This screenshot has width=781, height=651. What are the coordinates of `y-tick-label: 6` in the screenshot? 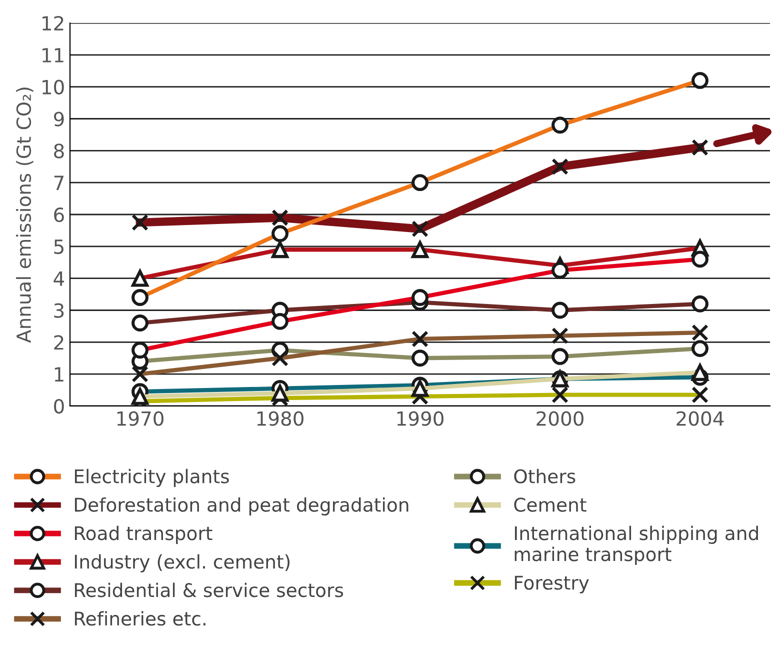 It's located at (59, 214).